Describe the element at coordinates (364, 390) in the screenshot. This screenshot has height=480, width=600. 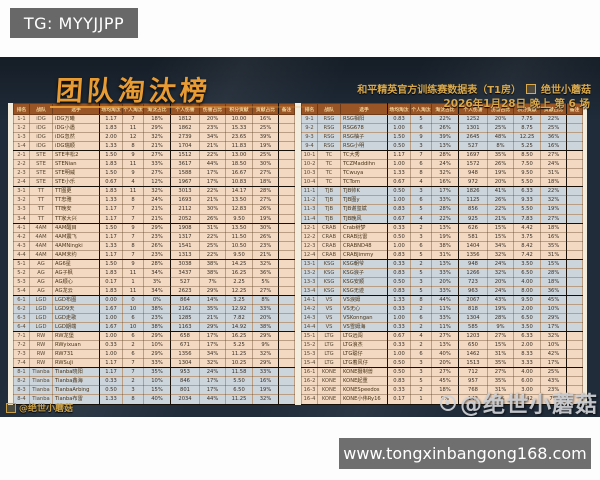
I see `cell-player: KONESpeedos` at that location.